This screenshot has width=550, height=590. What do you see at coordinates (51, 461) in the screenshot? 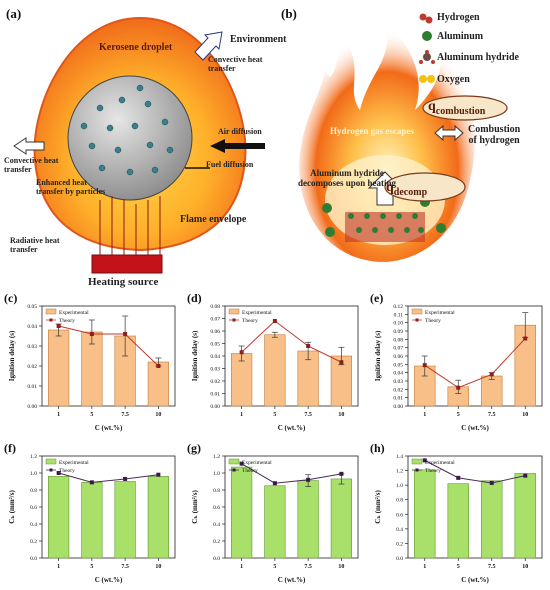
I see `legend-swatch-experimental` at bounding box center [51, 461].